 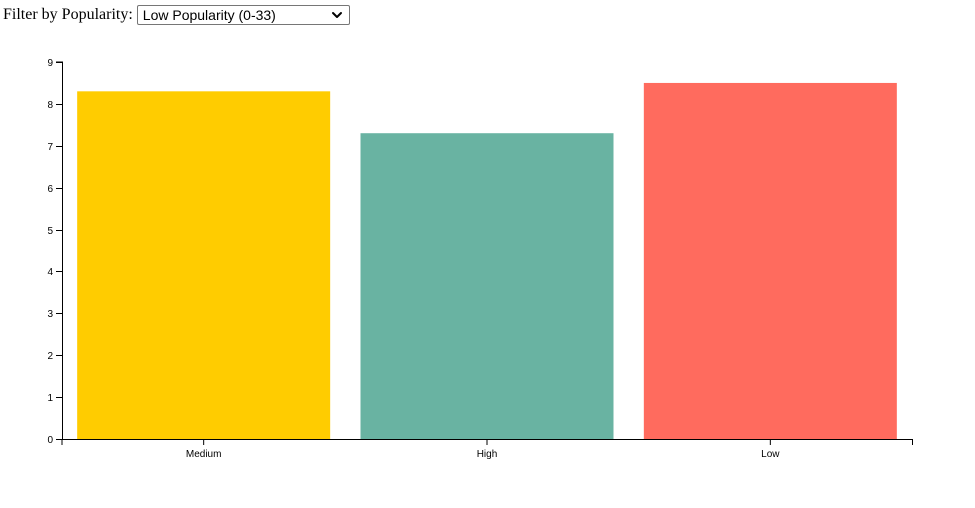 I want to click on y-tick-label: 9, so click(x=50, y=63).